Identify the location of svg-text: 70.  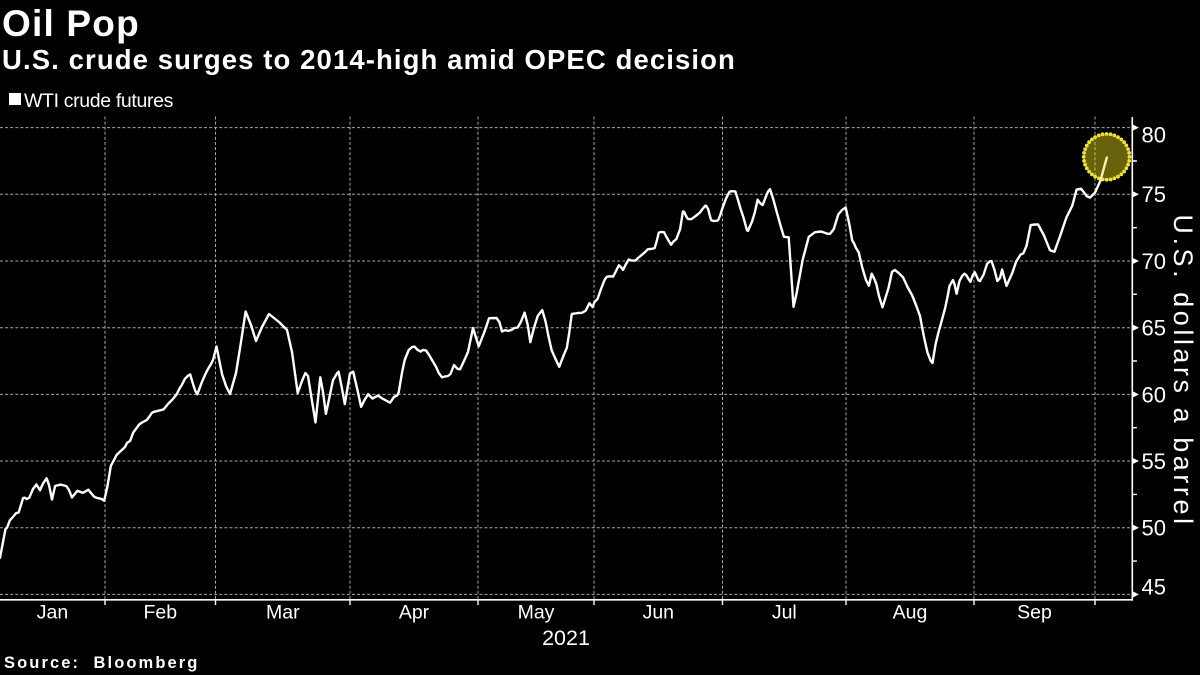
(1154, 261).